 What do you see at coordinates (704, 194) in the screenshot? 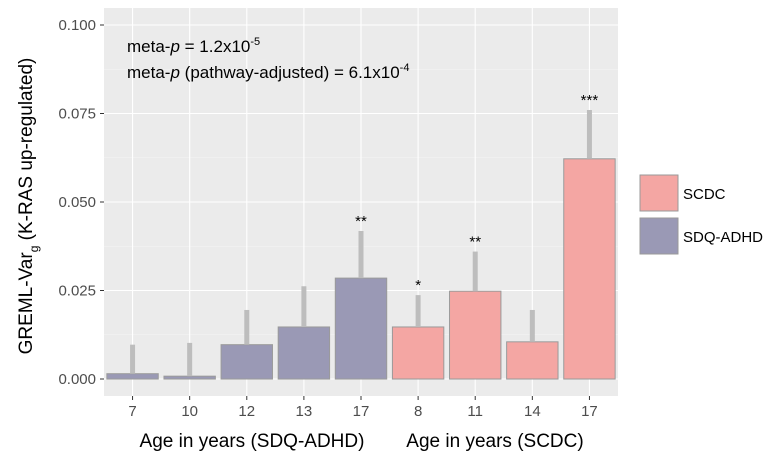
I see `legend-label-scdc: SCDC` at bounding box center [704, 194].